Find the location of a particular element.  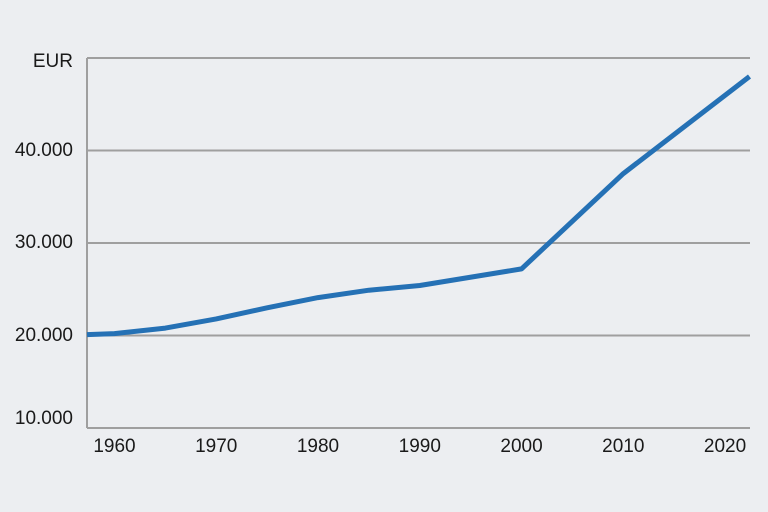

y-tick-label: 10.000 is located at coordinates (43, 418).